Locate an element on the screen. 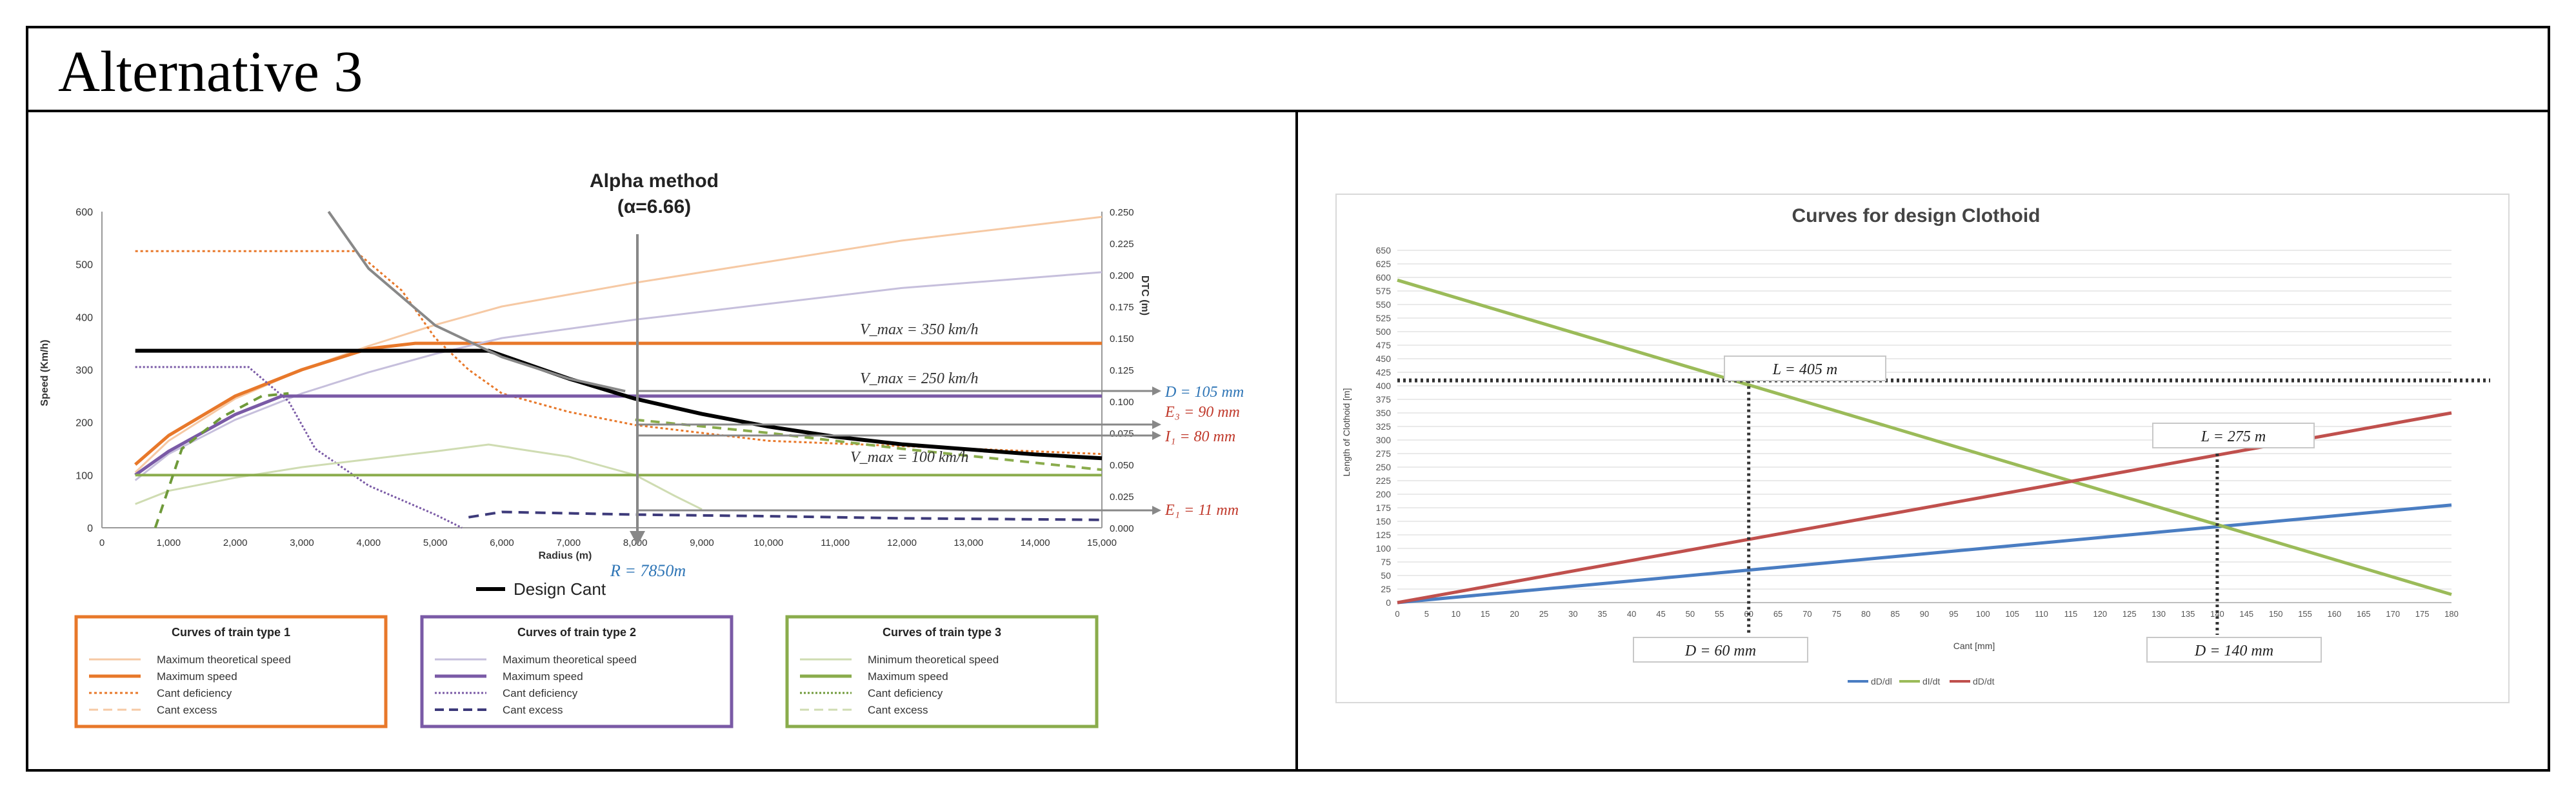  right-x-tick-label: 45 is located at coordinates (1660, 614).